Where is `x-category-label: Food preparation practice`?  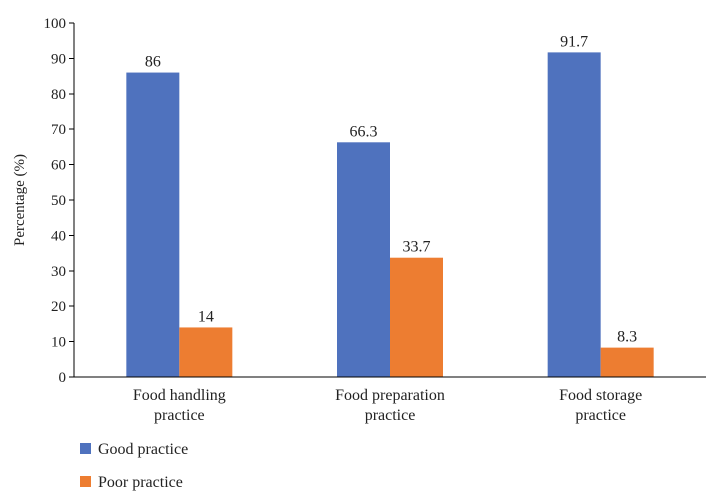 x-category-label: Food preparation practice is located at coordinates (390, 405).